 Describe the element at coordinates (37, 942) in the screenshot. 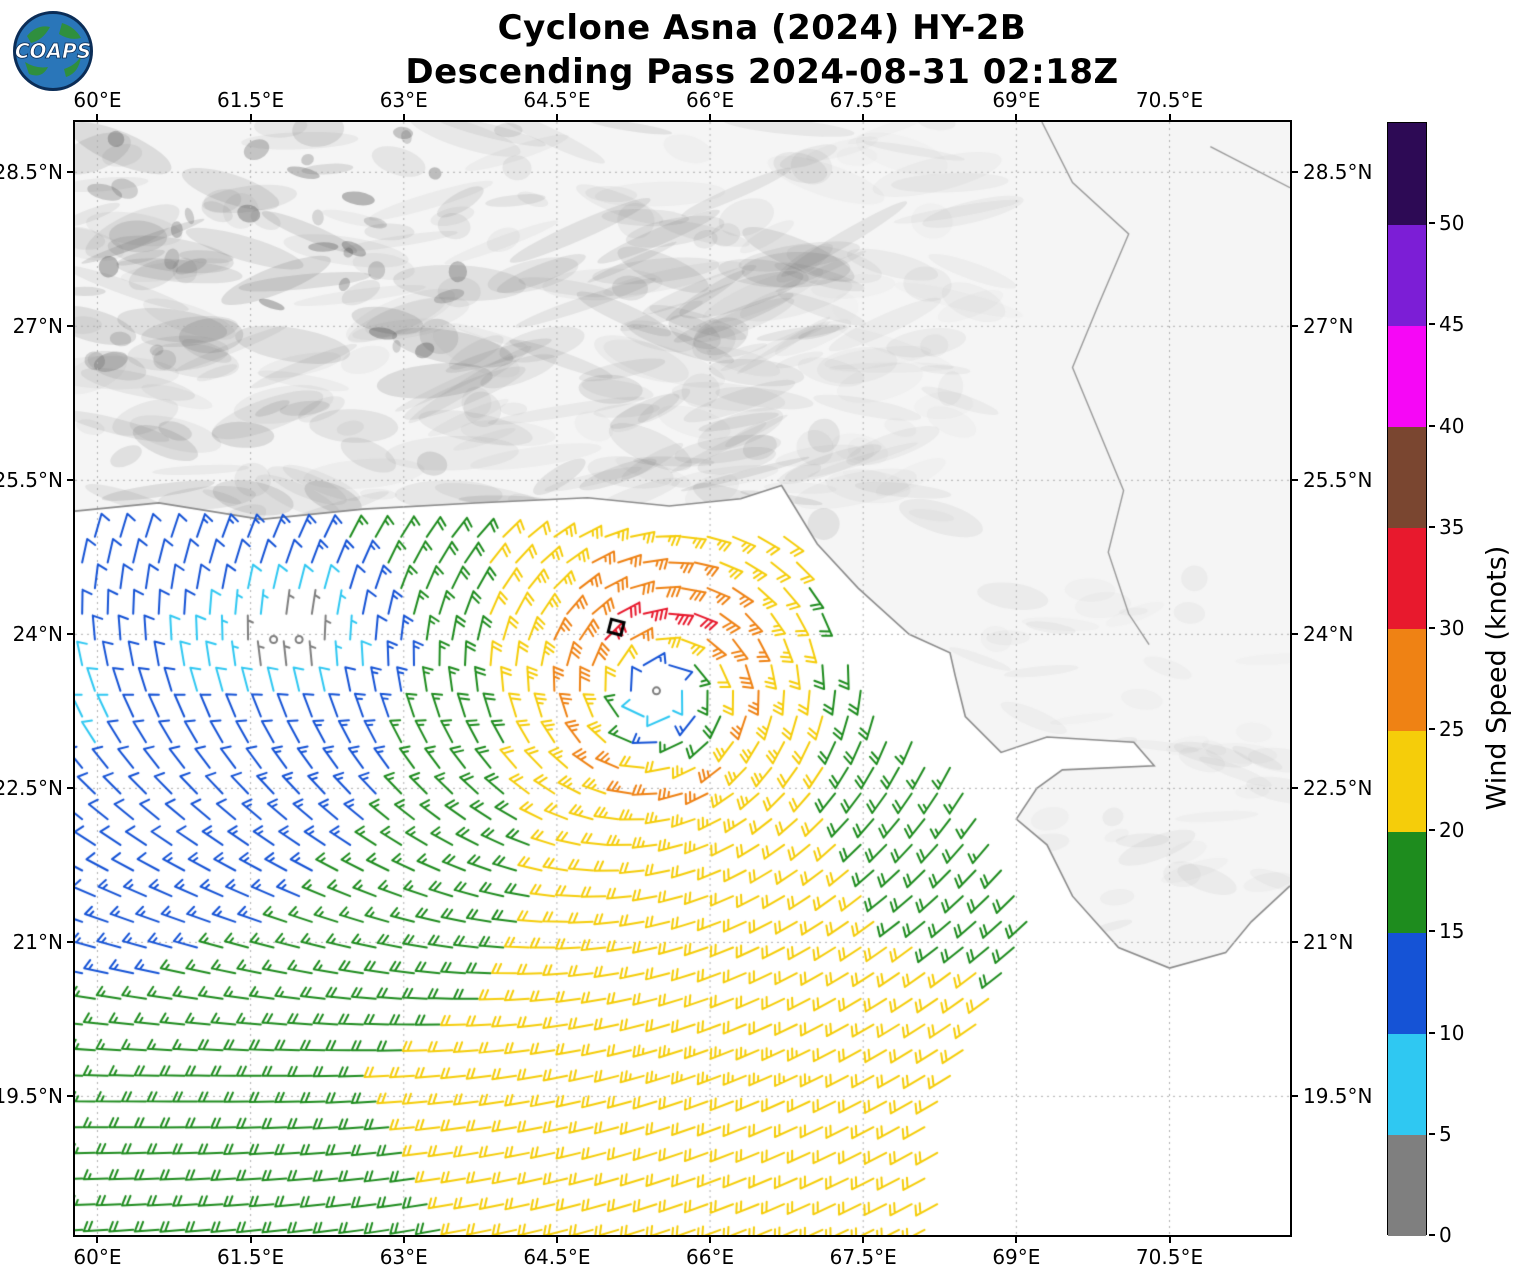

I see `y-tick-label-left: 21°N` at that location.